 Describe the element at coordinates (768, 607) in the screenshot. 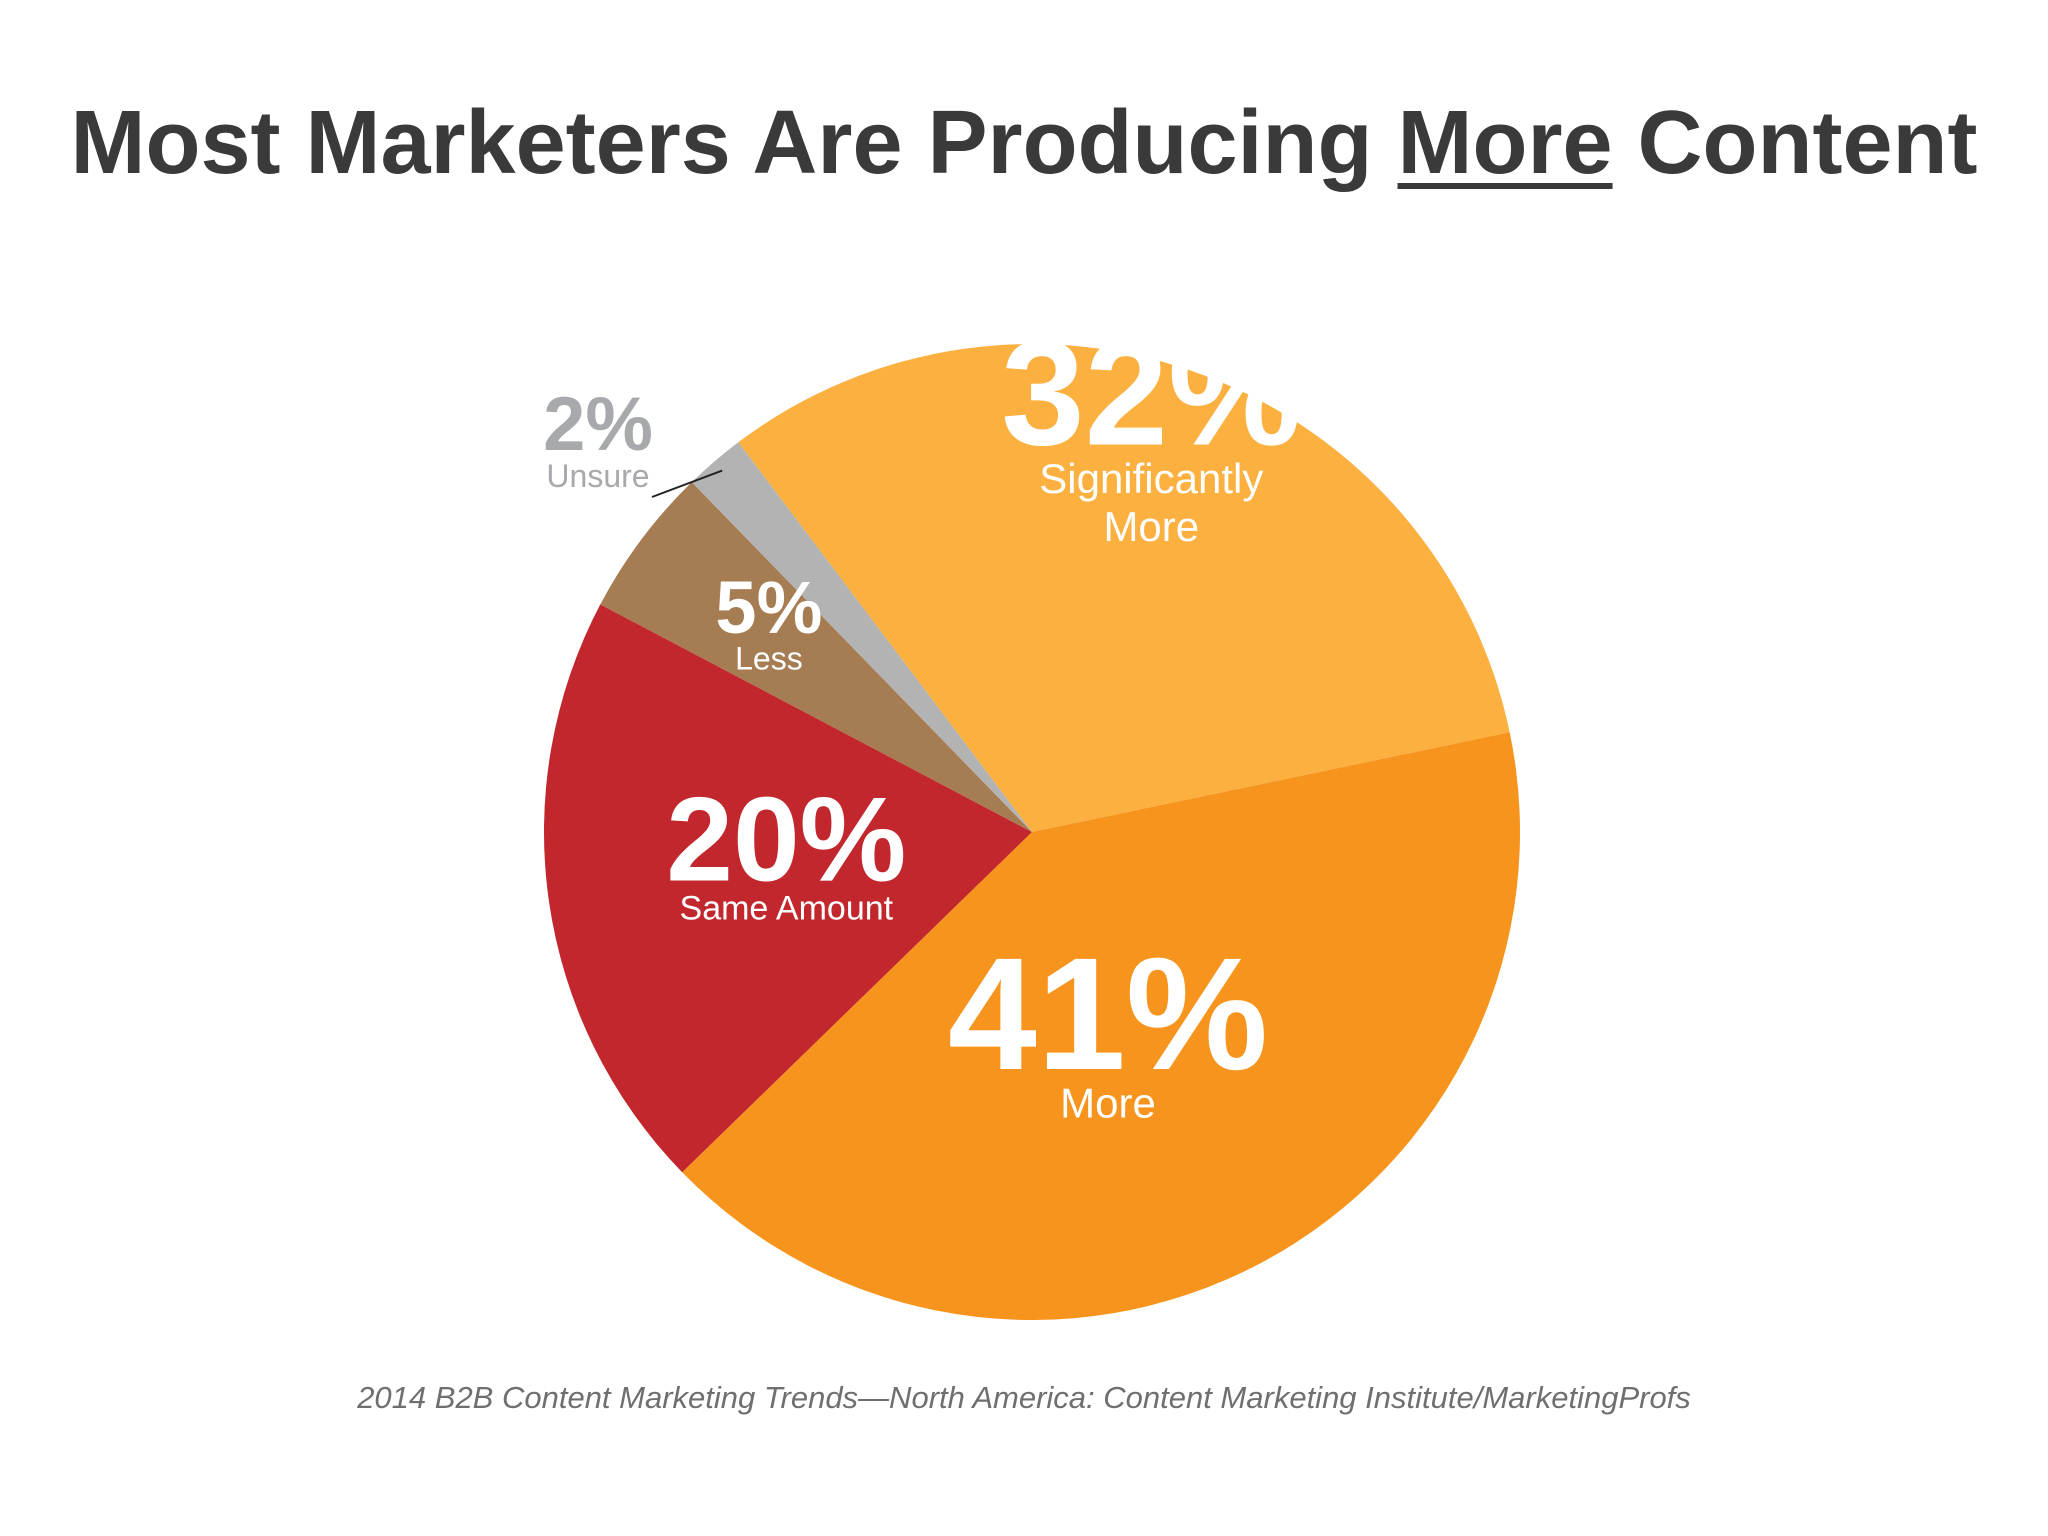

I see `slice-value-less: 5%` at that location.